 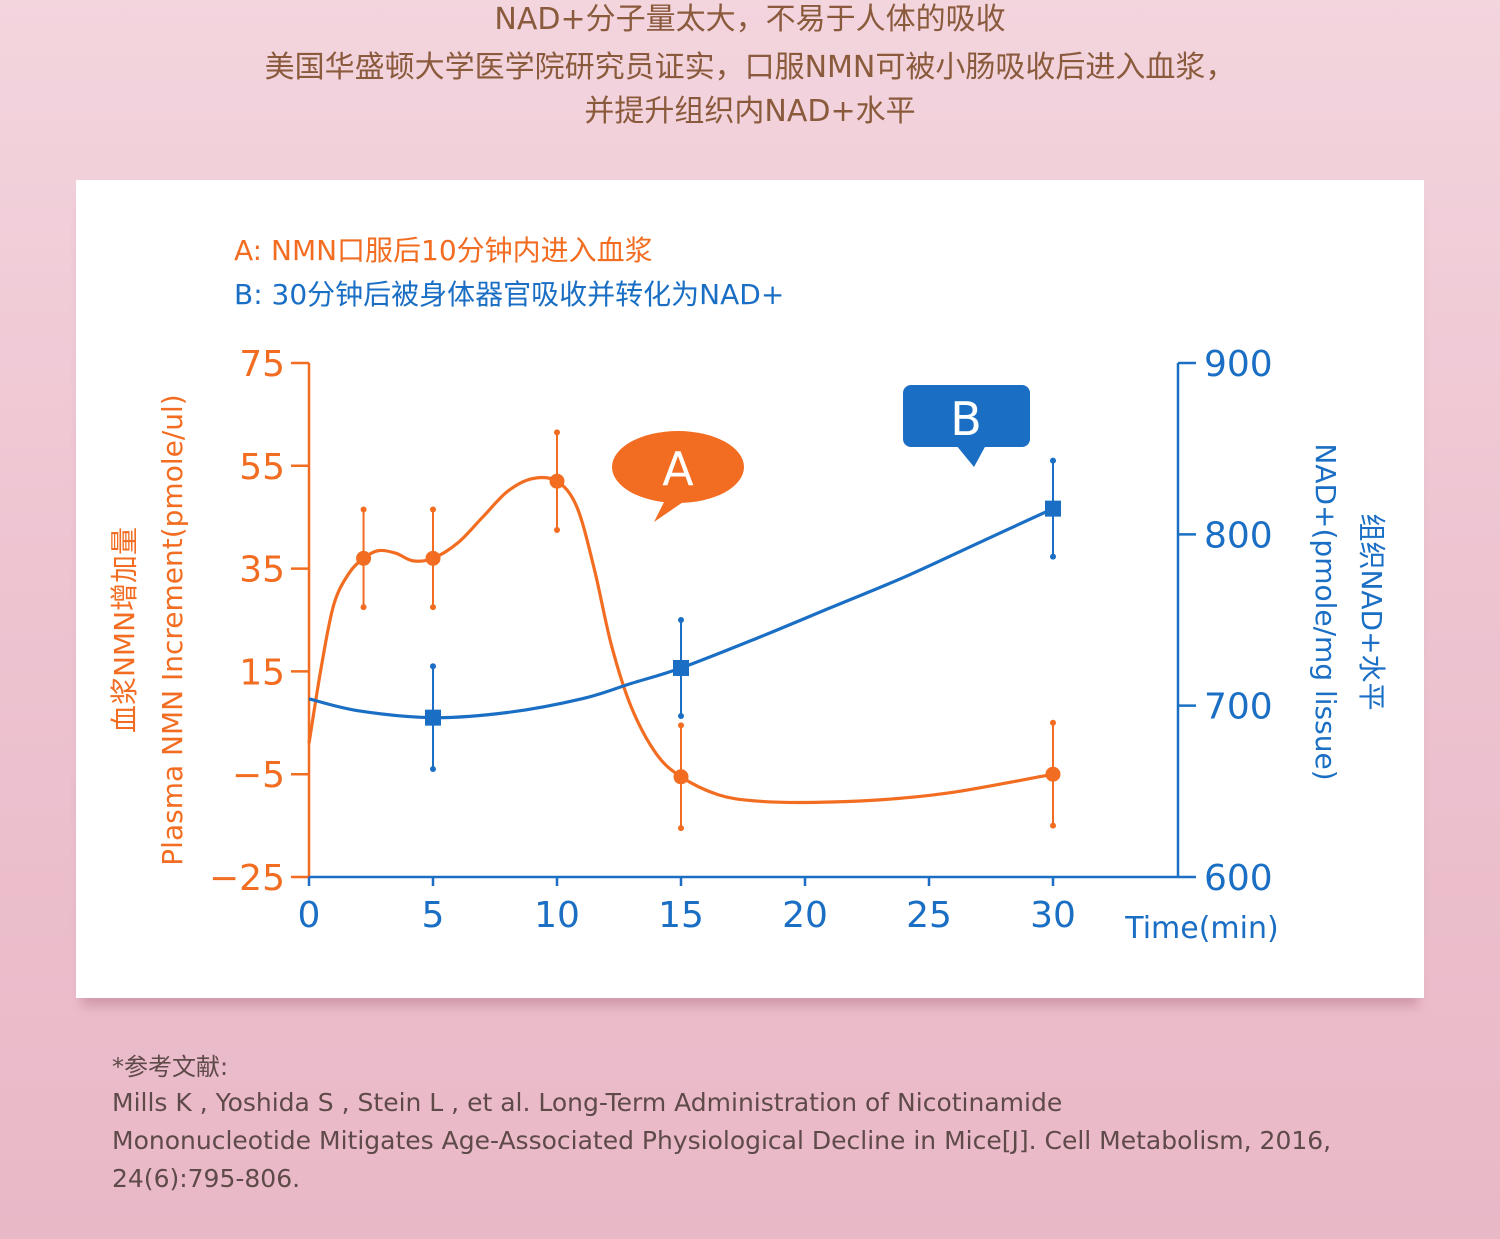 What do you see at coordinates (750, 111) in the screenshot?
I see `header-line-3: 并提升组织内NAD+水平` at bounding box center [750, 111].